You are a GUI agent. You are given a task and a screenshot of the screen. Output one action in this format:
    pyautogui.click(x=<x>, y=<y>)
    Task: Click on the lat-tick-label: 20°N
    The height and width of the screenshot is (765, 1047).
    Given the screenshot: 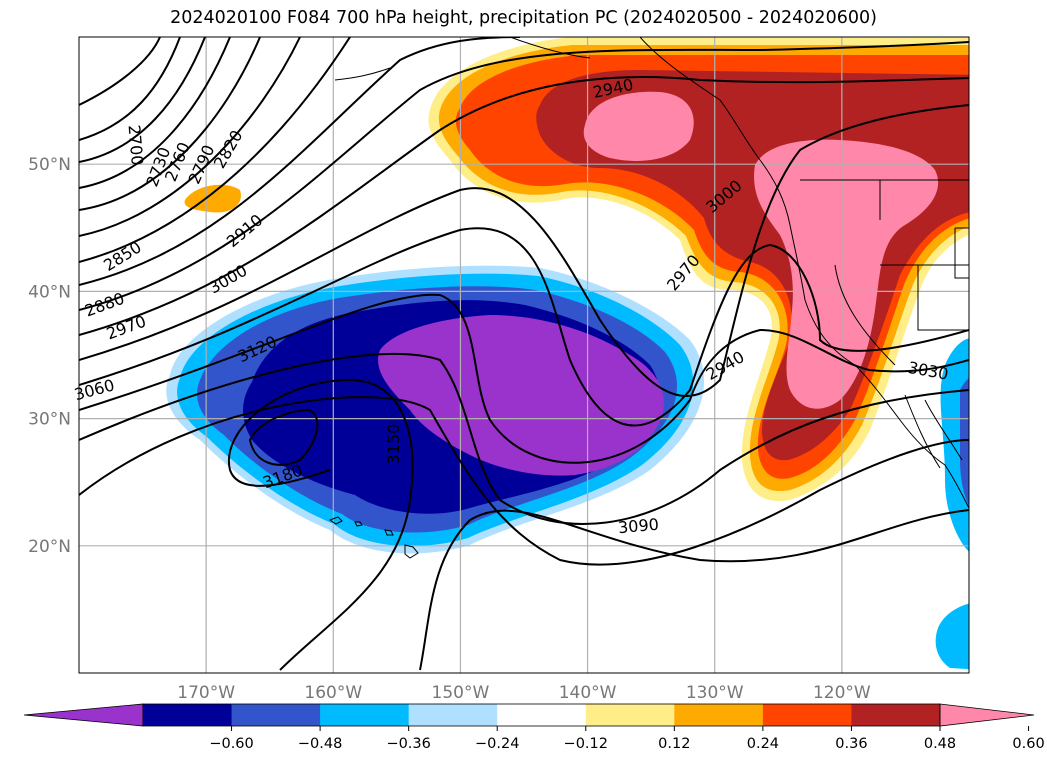 What is the action you would take?
    pyautogui.click(x=49, y=547)
    